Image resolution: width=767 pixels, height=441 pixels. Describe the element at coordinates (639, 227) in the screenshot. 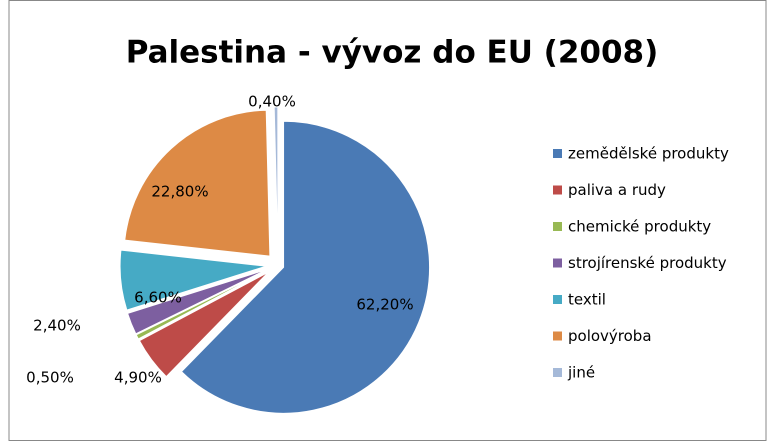

I see `legend-label: chemické produkty` at that location.